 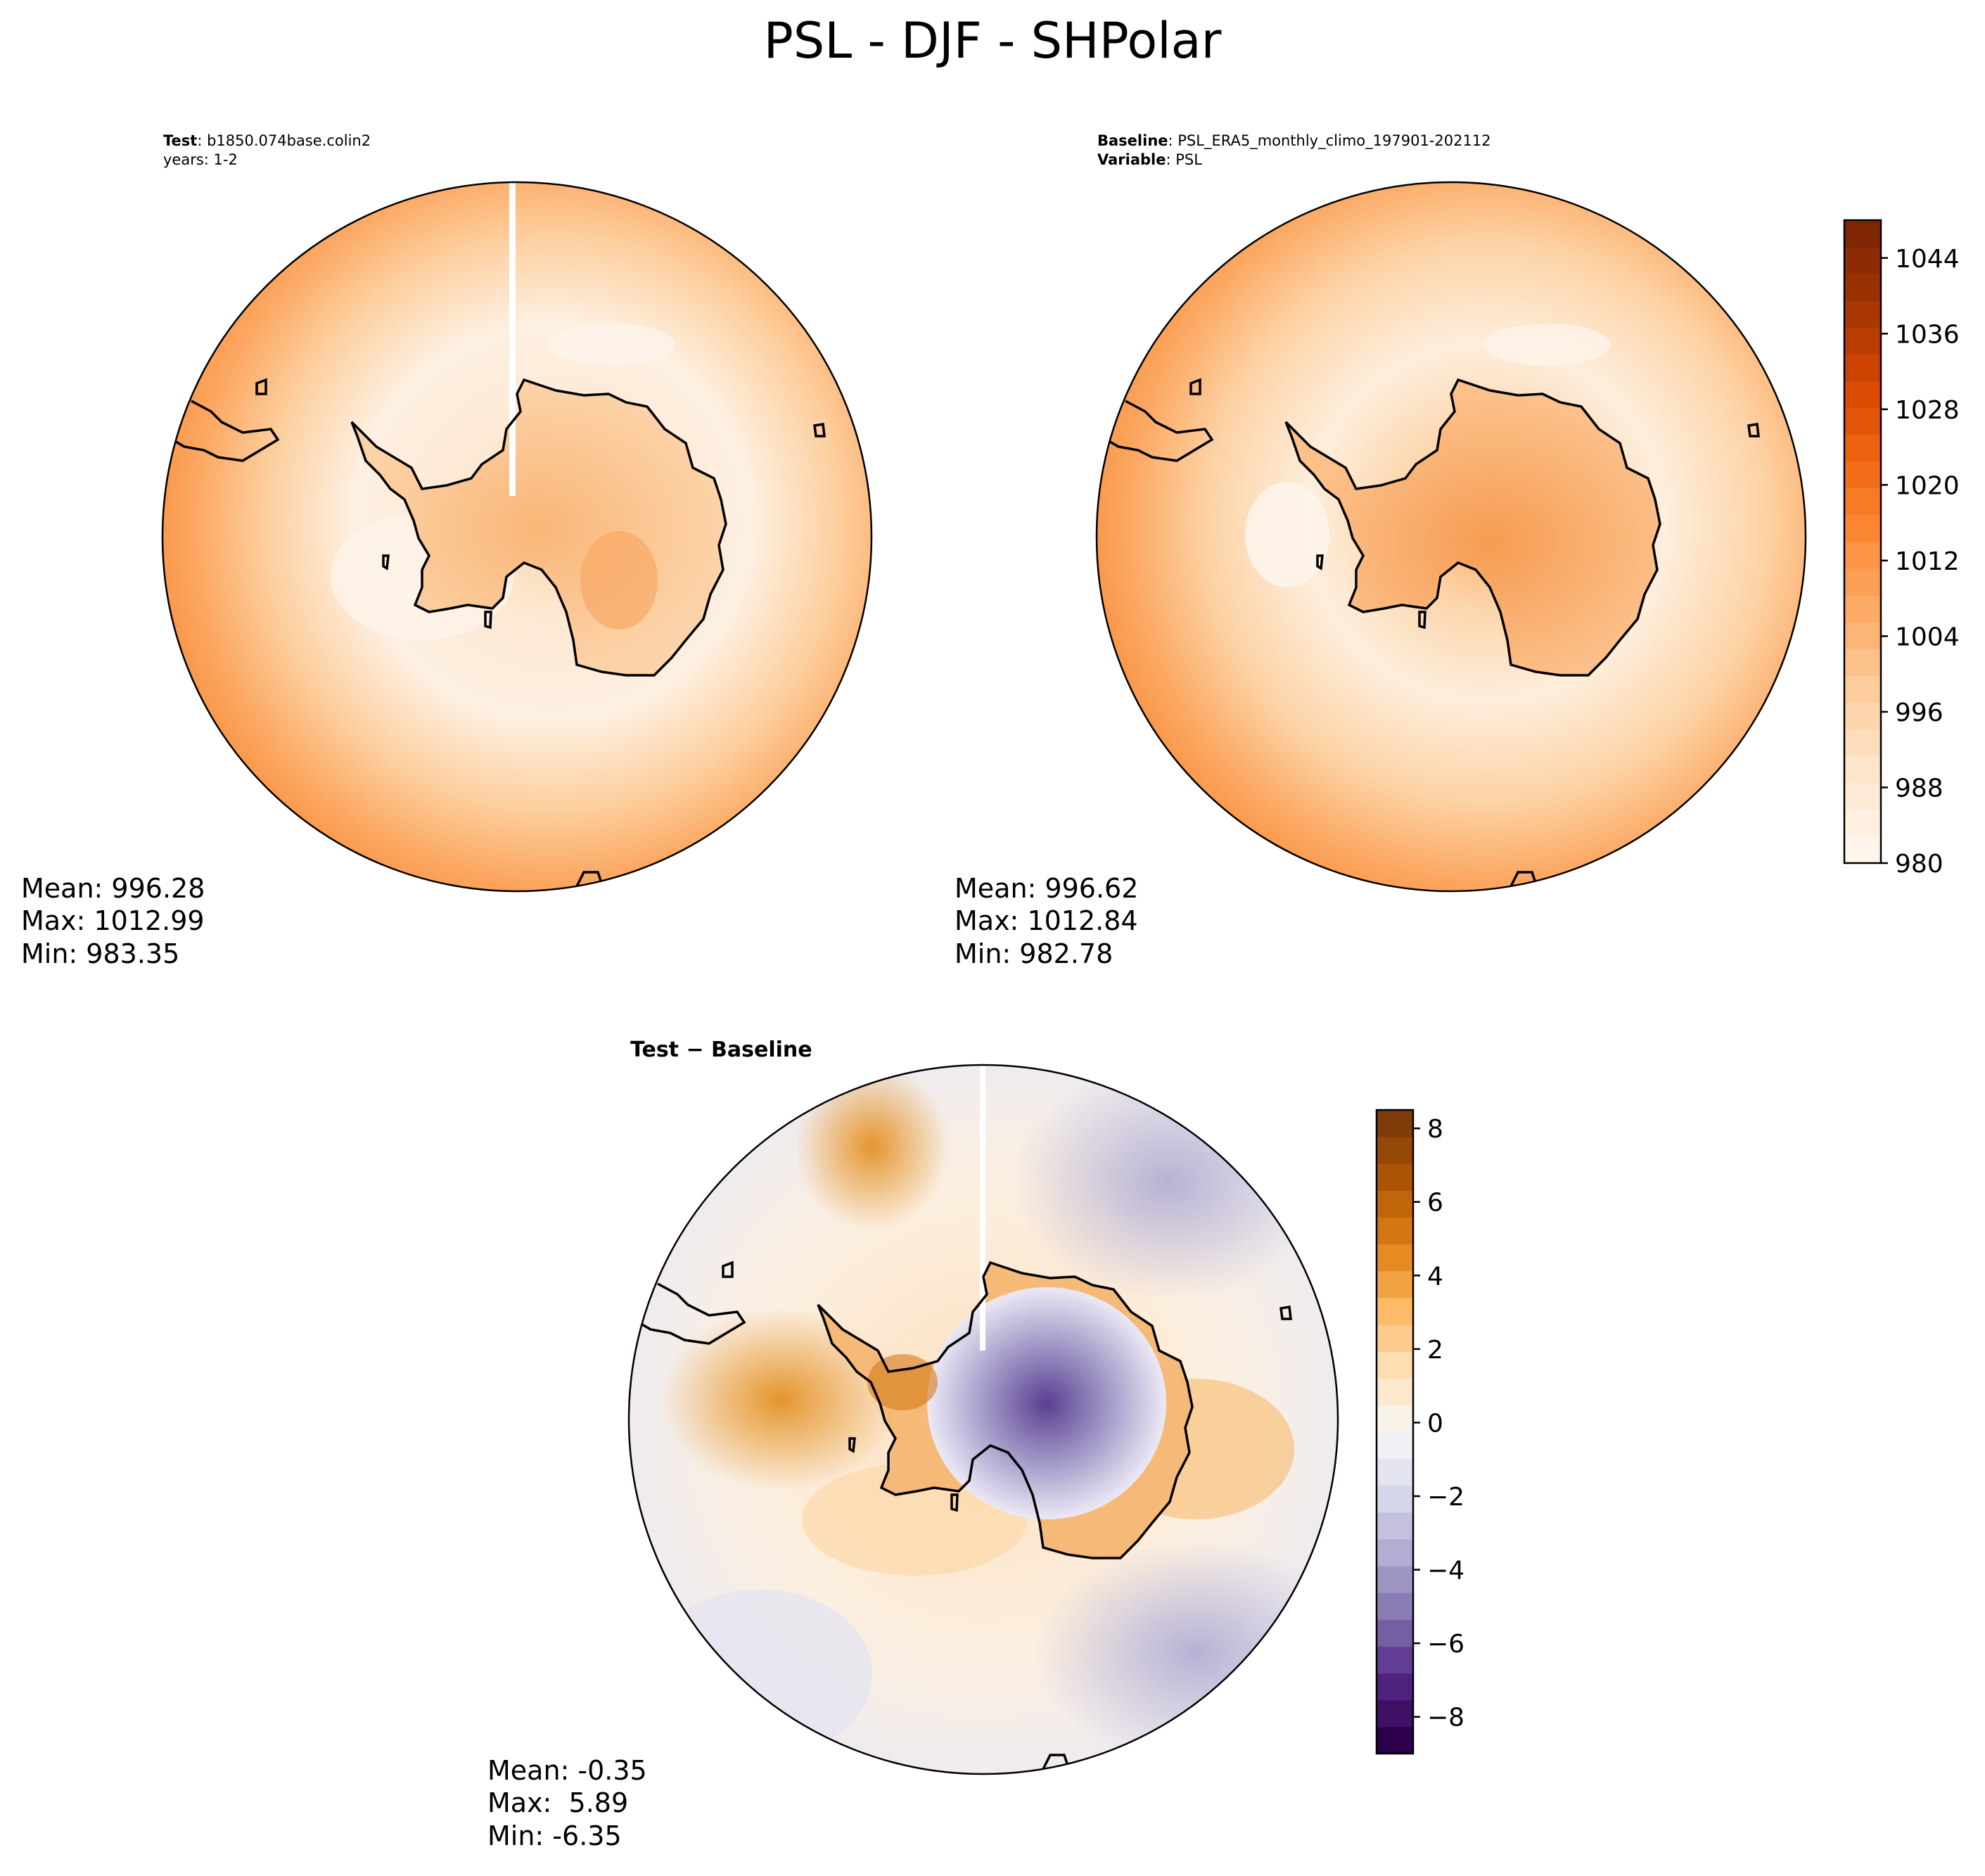 I want to click on diff-colorbar-tick-label: −6, so click(x=1446, y=1644).